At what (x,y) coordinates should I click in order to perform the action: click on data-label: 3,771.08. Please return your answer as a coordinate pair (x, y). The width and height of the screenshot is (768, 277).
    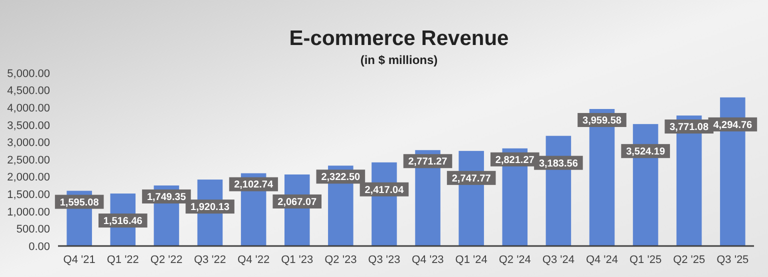
    Looking at the image, I should click on (689, 128).